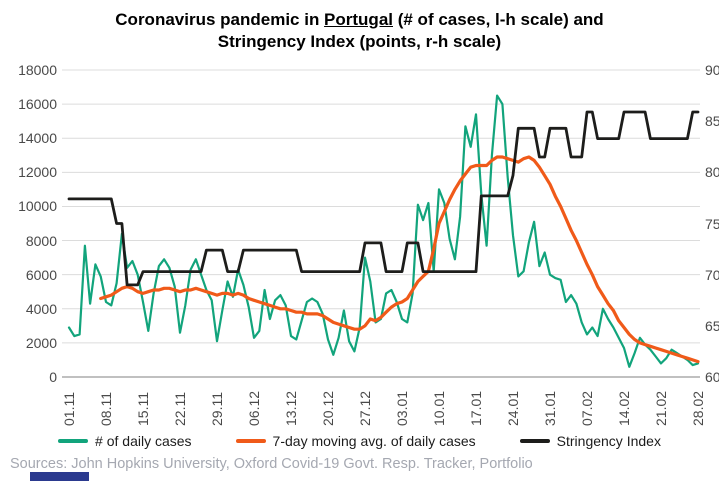 This screenshot has width=719, height=481. Describe the element at coordinates (291, 408) in the screenshot. I see `x-tick-label: 13.12` at that location.